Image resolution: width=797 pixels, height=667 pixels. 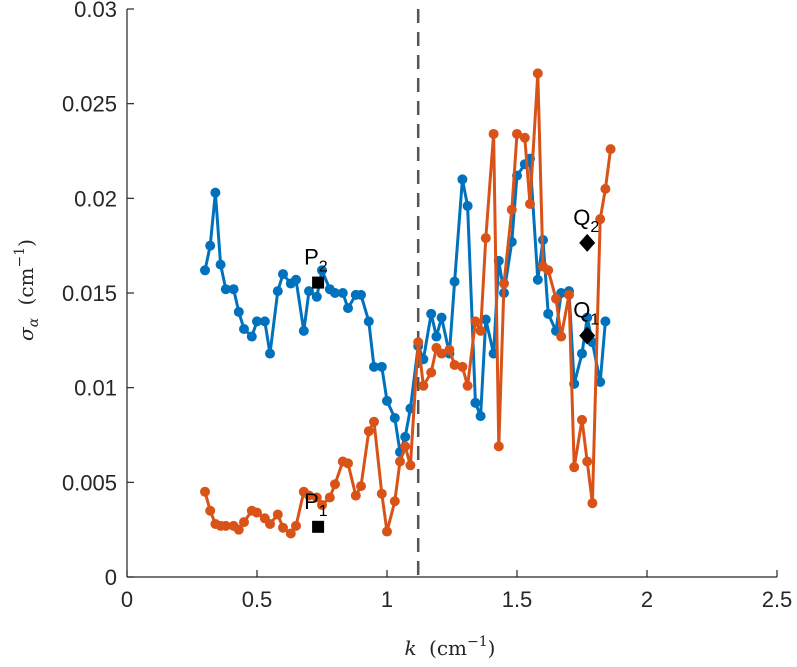 I want to click on x-tick-label: 1, so click(x=387, y=599).